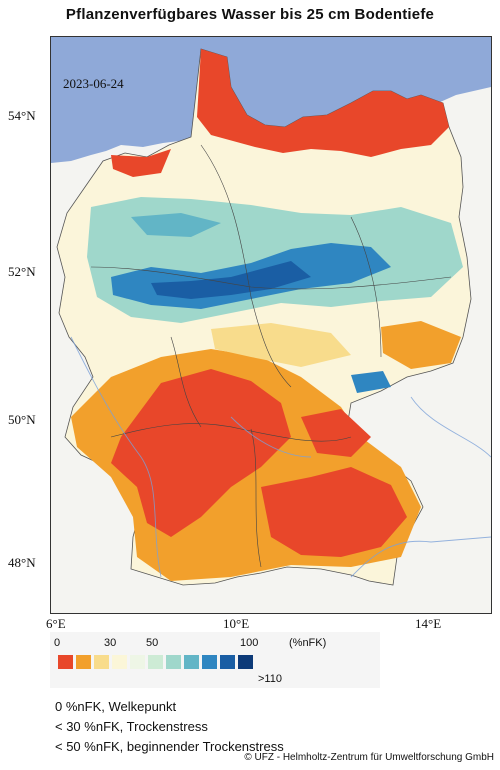  I want to click on legend-tick-30: 30, so click(110, 643).